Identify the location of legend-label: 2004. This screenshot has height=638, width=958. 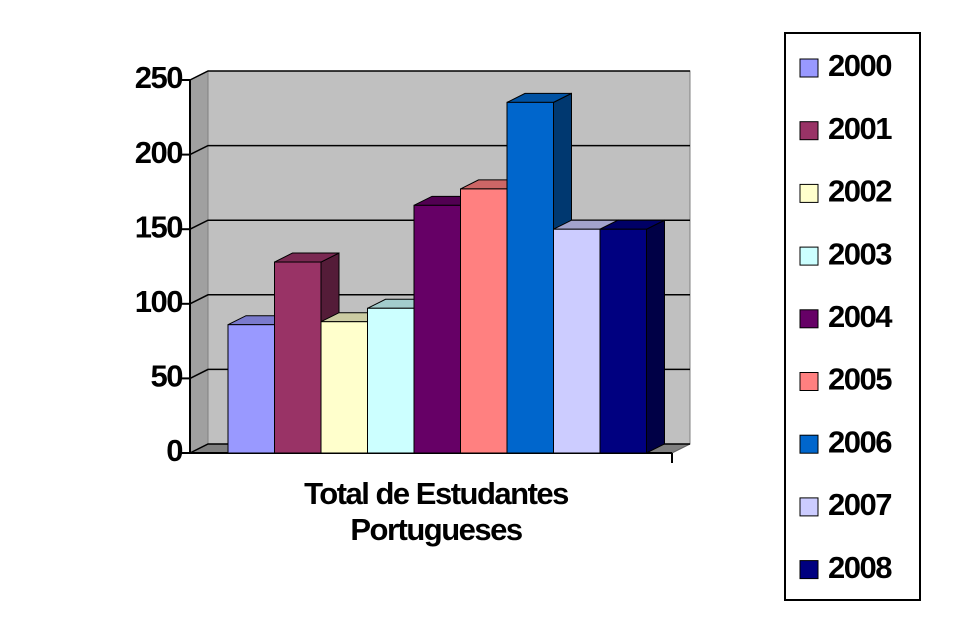
(860, 316).